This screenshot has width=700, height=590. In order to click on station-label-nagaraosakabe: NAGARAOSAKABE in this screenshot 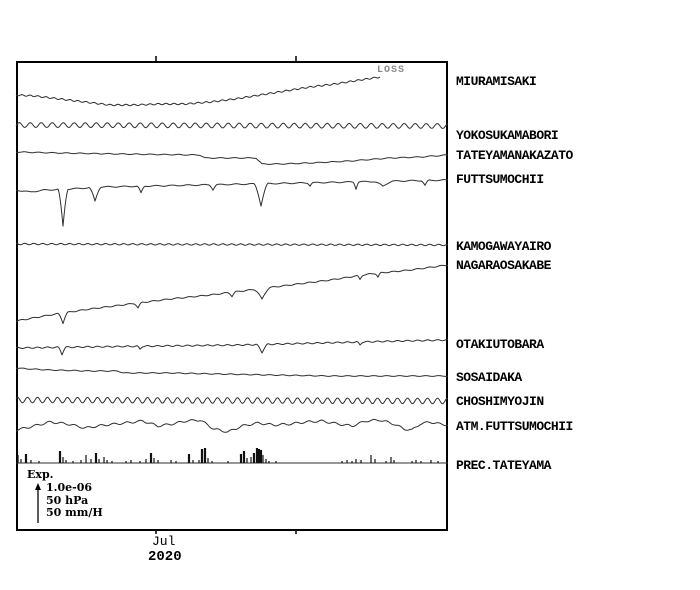, I will do `click(503, 265)`.